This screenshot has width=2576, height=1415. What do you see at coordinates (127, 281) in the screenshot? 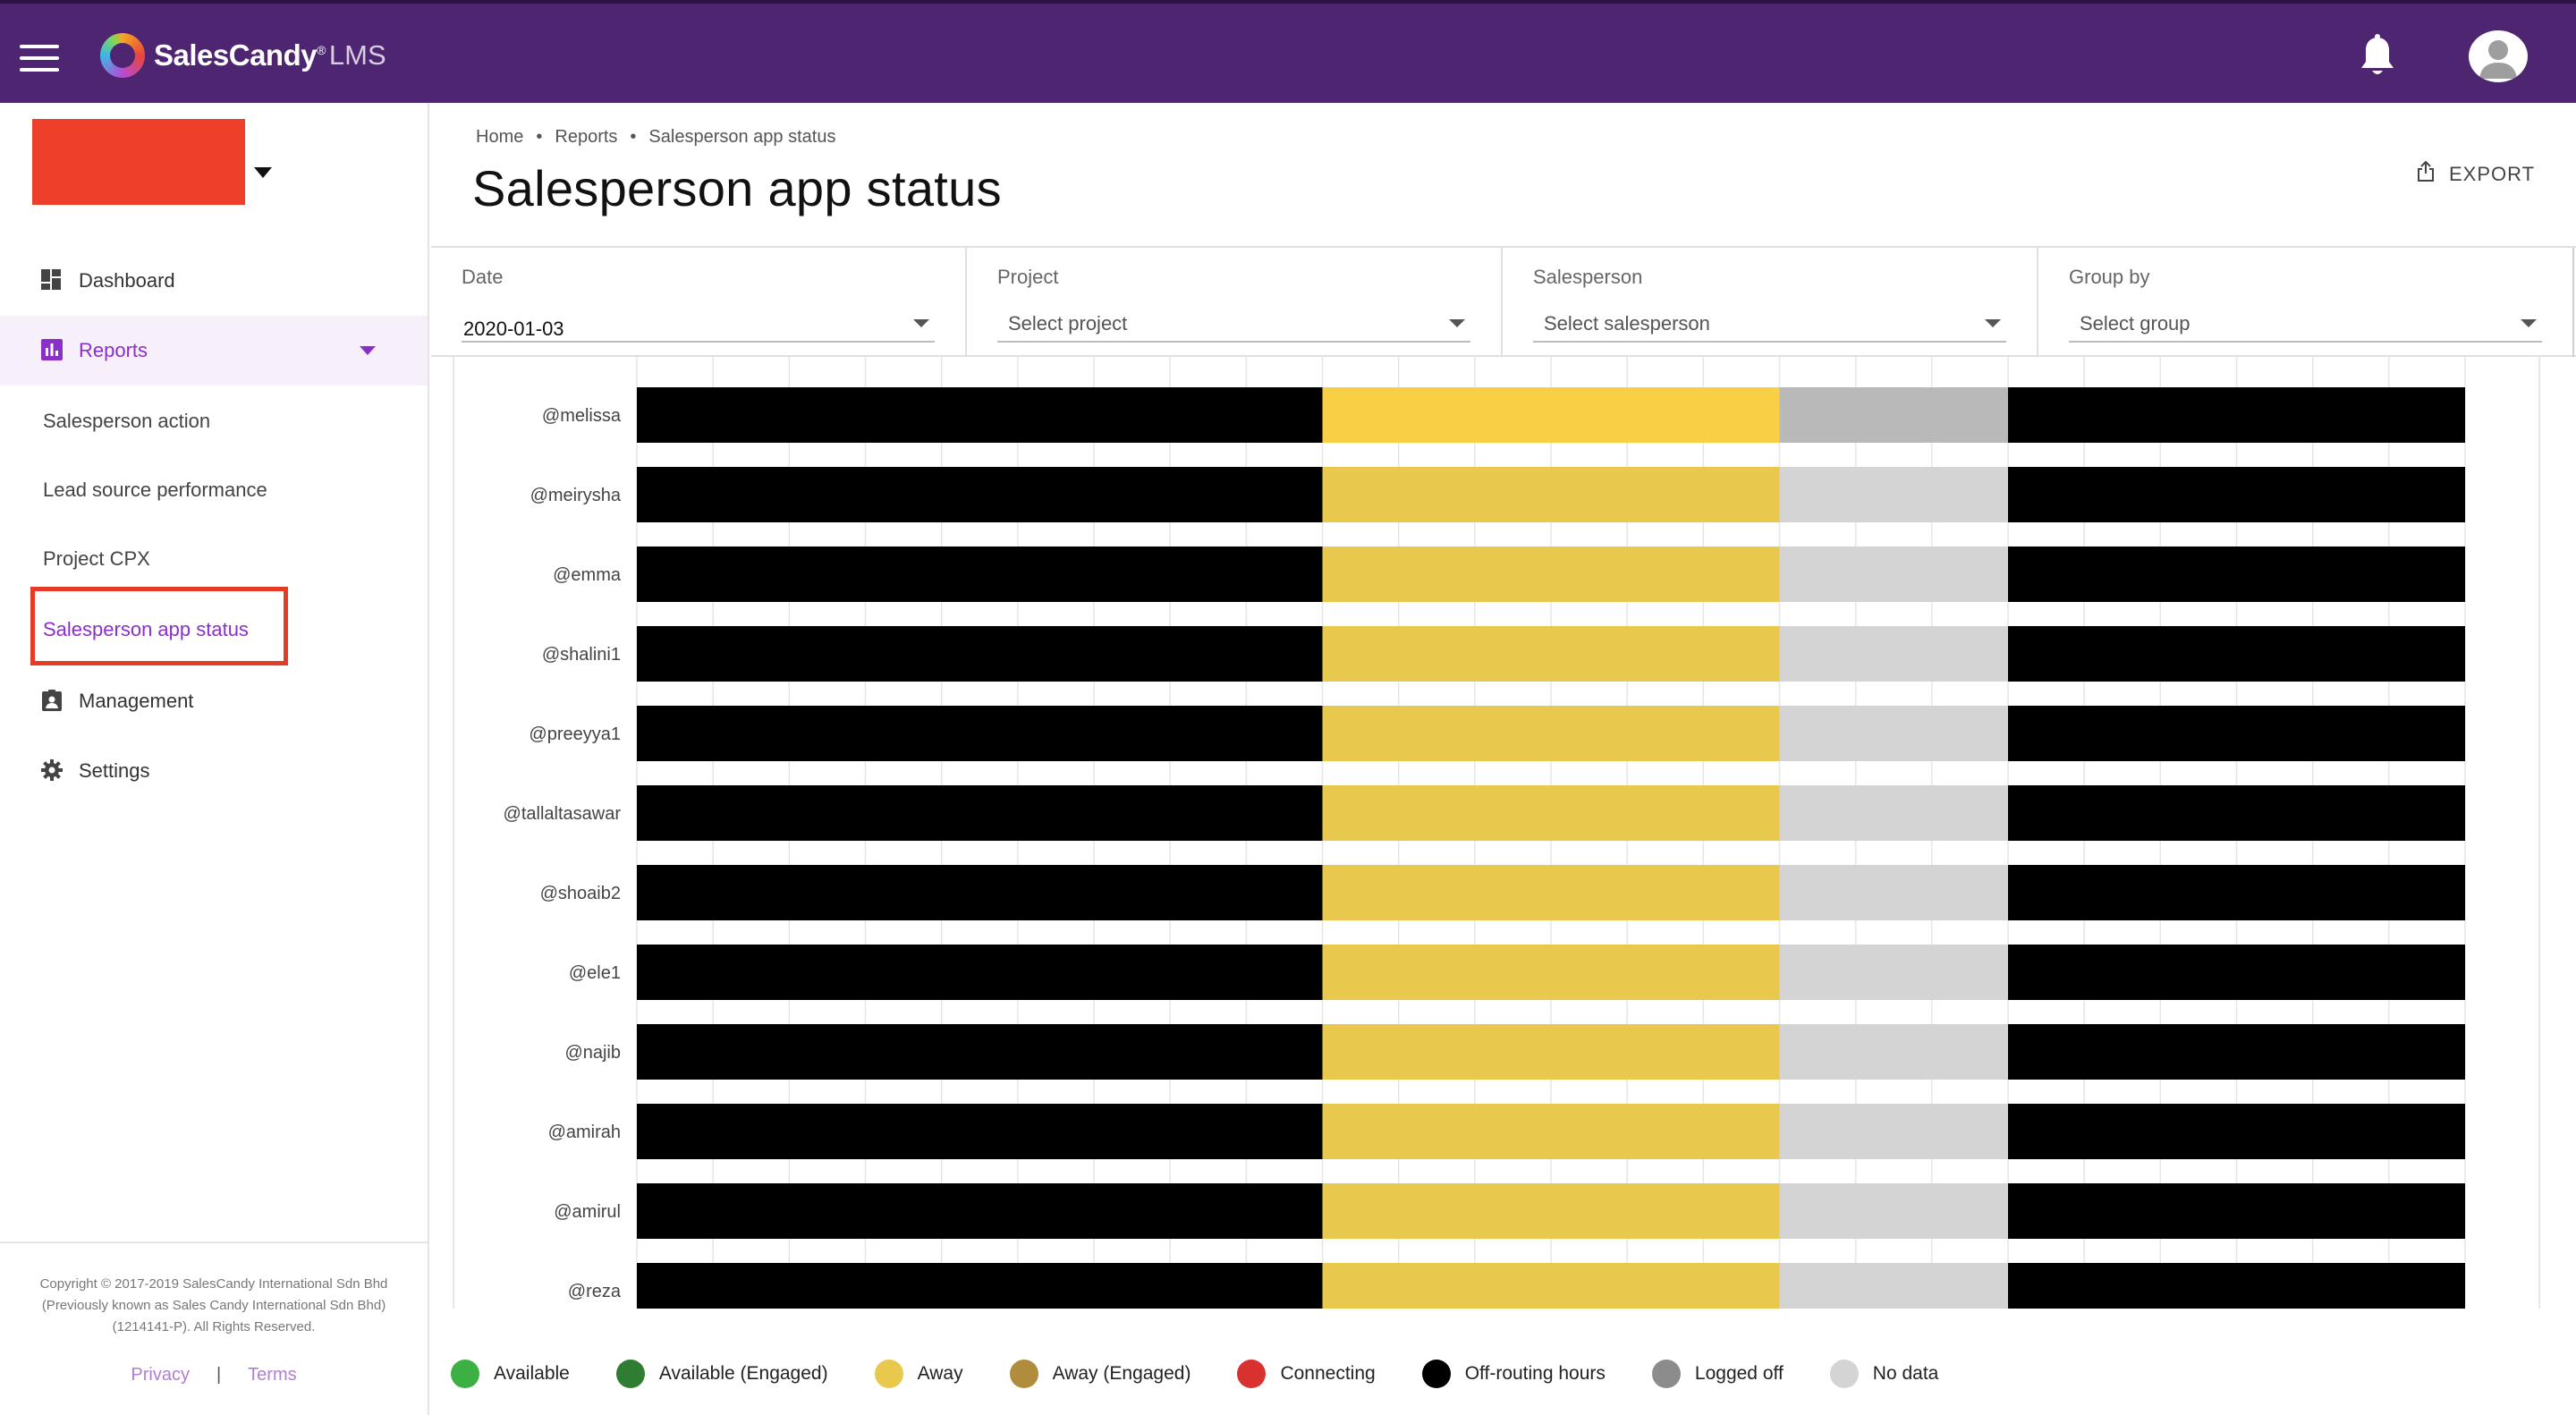
I see `sidebar-item-label: Dashboard` at bounding box center [127, 281].